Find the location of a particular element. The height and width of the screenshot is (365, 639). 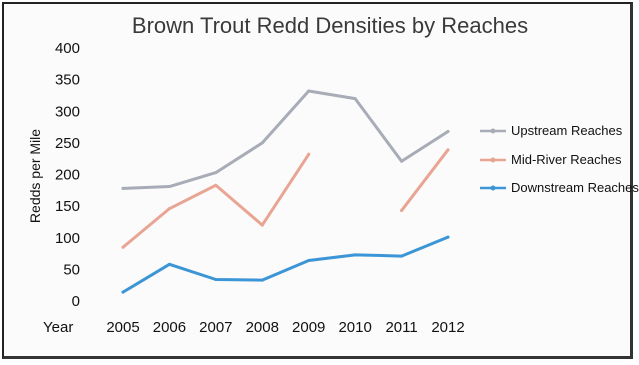

y-tick-label: 300 is located at coordinates (67, 111).